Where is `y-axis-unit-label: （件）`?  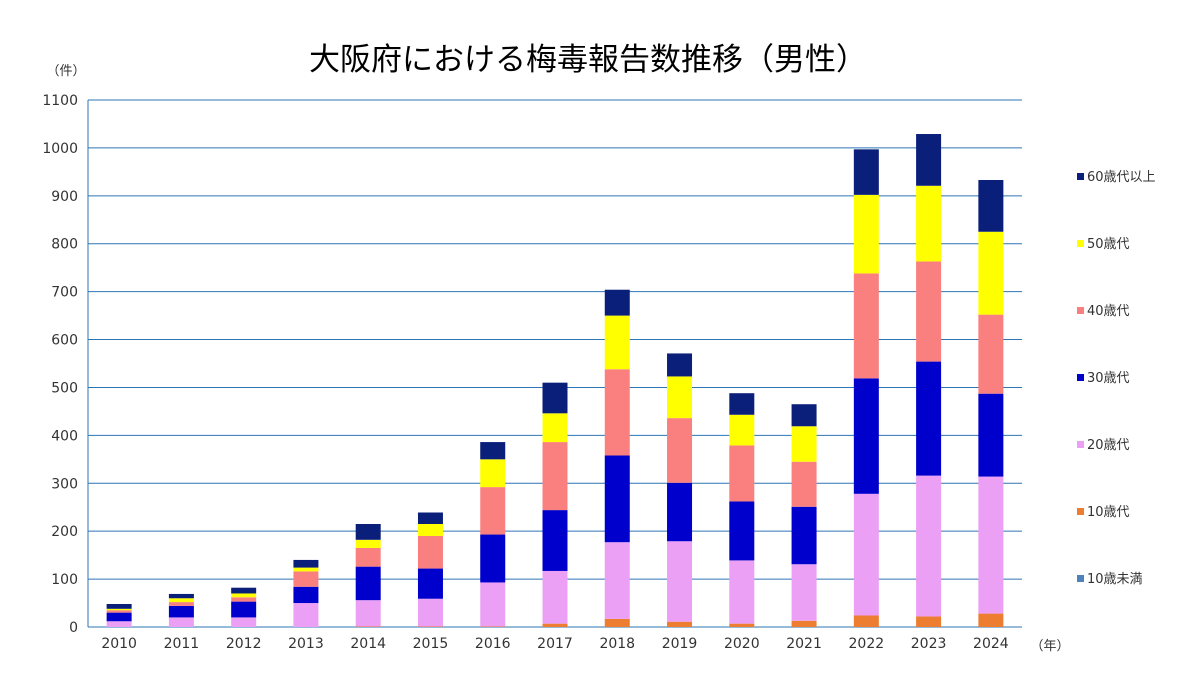 y-axis-unit-label: （件） is located at coordinates (65, 71).